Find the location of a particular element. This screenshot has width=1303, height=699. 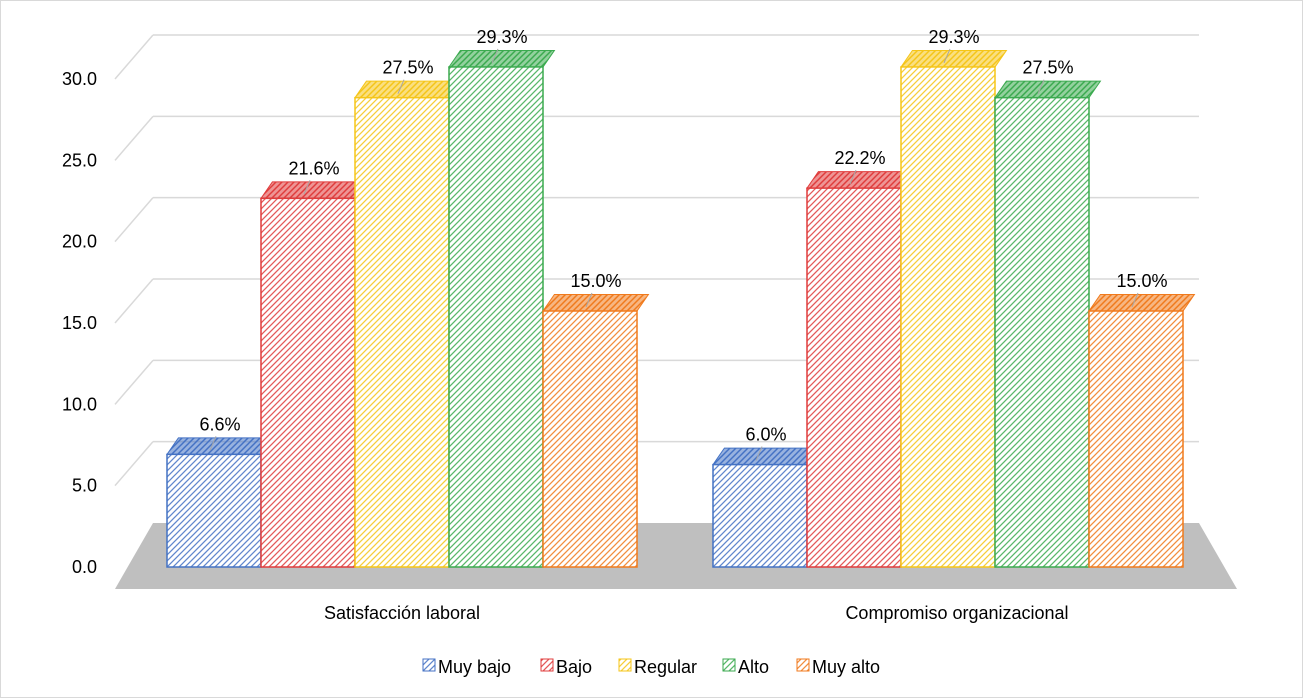

bar-muy-bajo-compromiso-organizacional is located at coordinates (766, 507).